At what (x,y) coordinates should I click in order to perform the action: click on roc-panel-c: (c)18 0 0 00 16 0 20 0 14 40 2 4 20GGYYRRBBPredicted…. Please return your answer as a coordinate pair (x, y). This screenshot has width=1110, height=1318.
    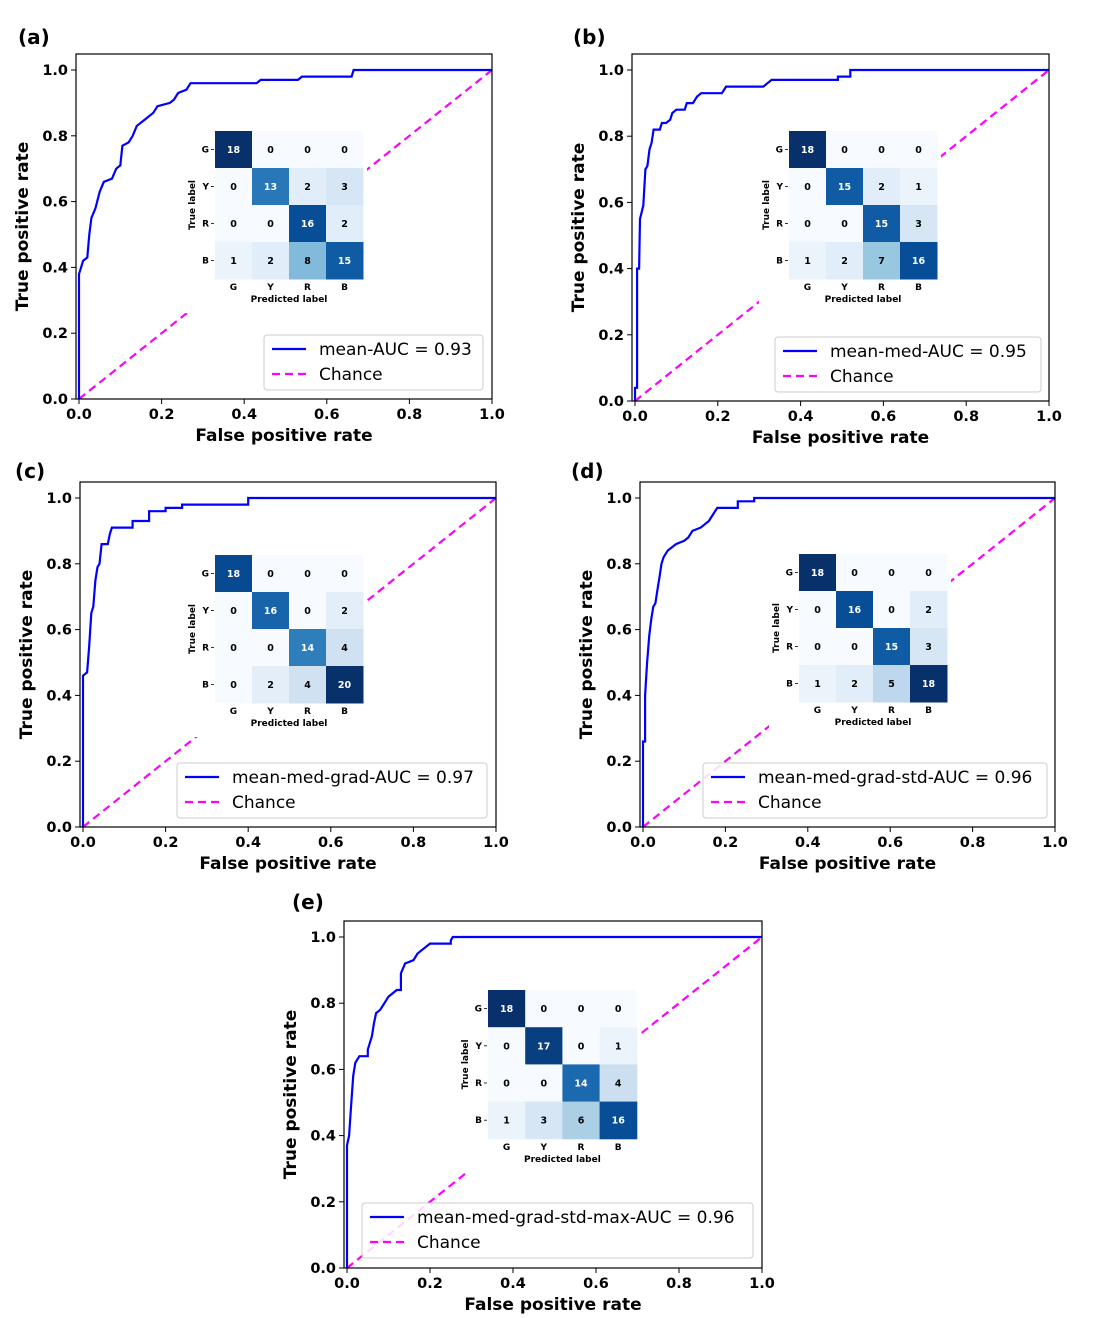
    Looking at the image, I should click on (262, 666).